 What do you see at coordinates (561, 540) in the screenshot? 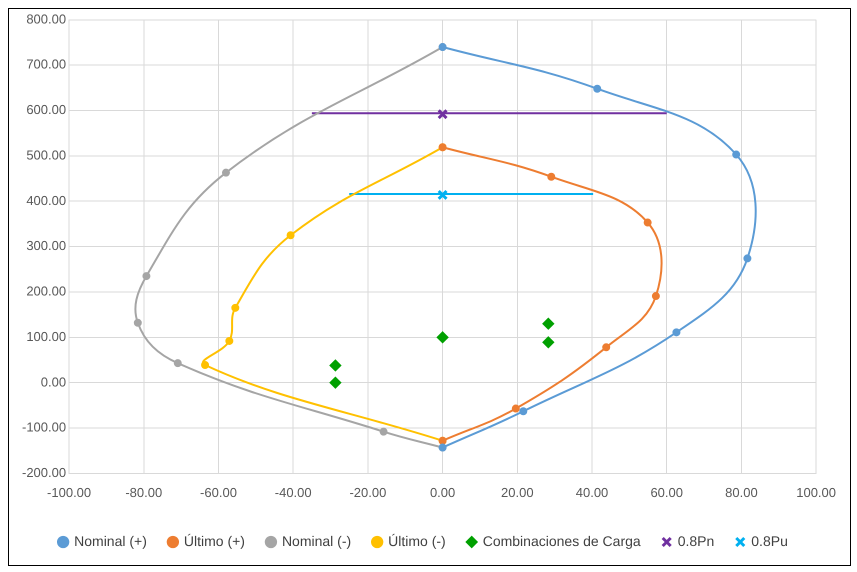
I see `legend-label: Combinaciones de Carga` at bounding box center [561, 540].